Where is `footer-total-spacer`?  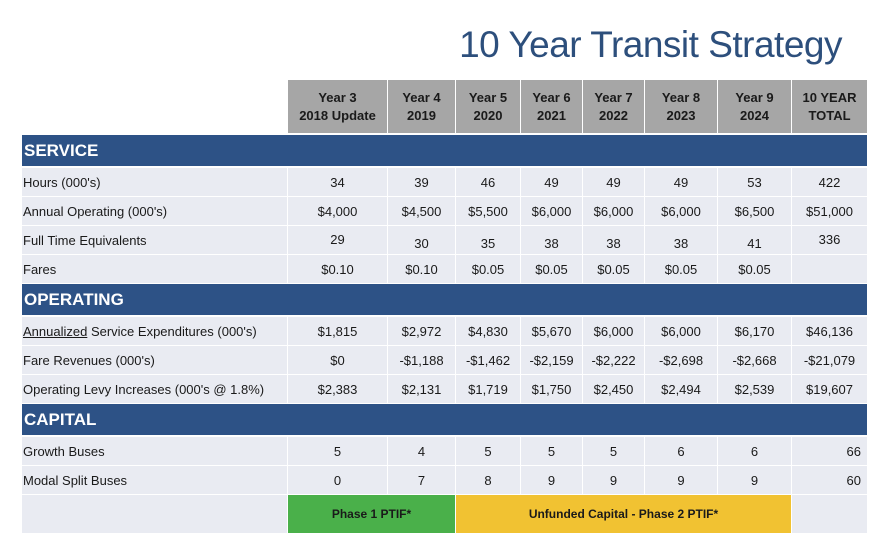 footer-total-spacer is located at coordinates (829, 514).